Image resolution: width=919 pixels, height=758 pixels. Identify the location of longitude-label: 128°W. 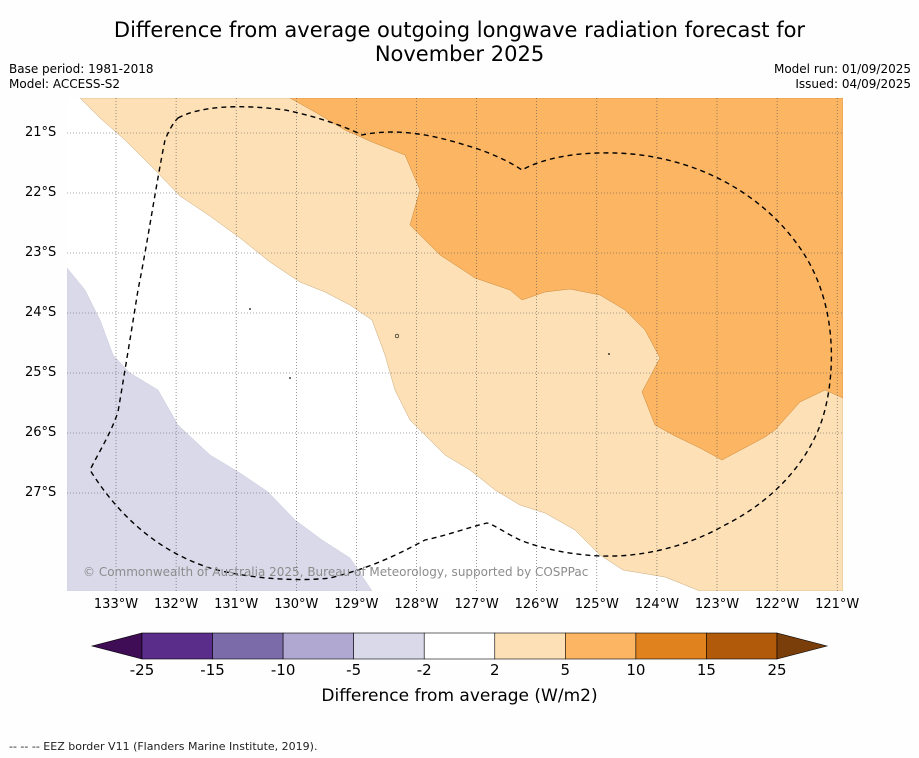
(416, 604).